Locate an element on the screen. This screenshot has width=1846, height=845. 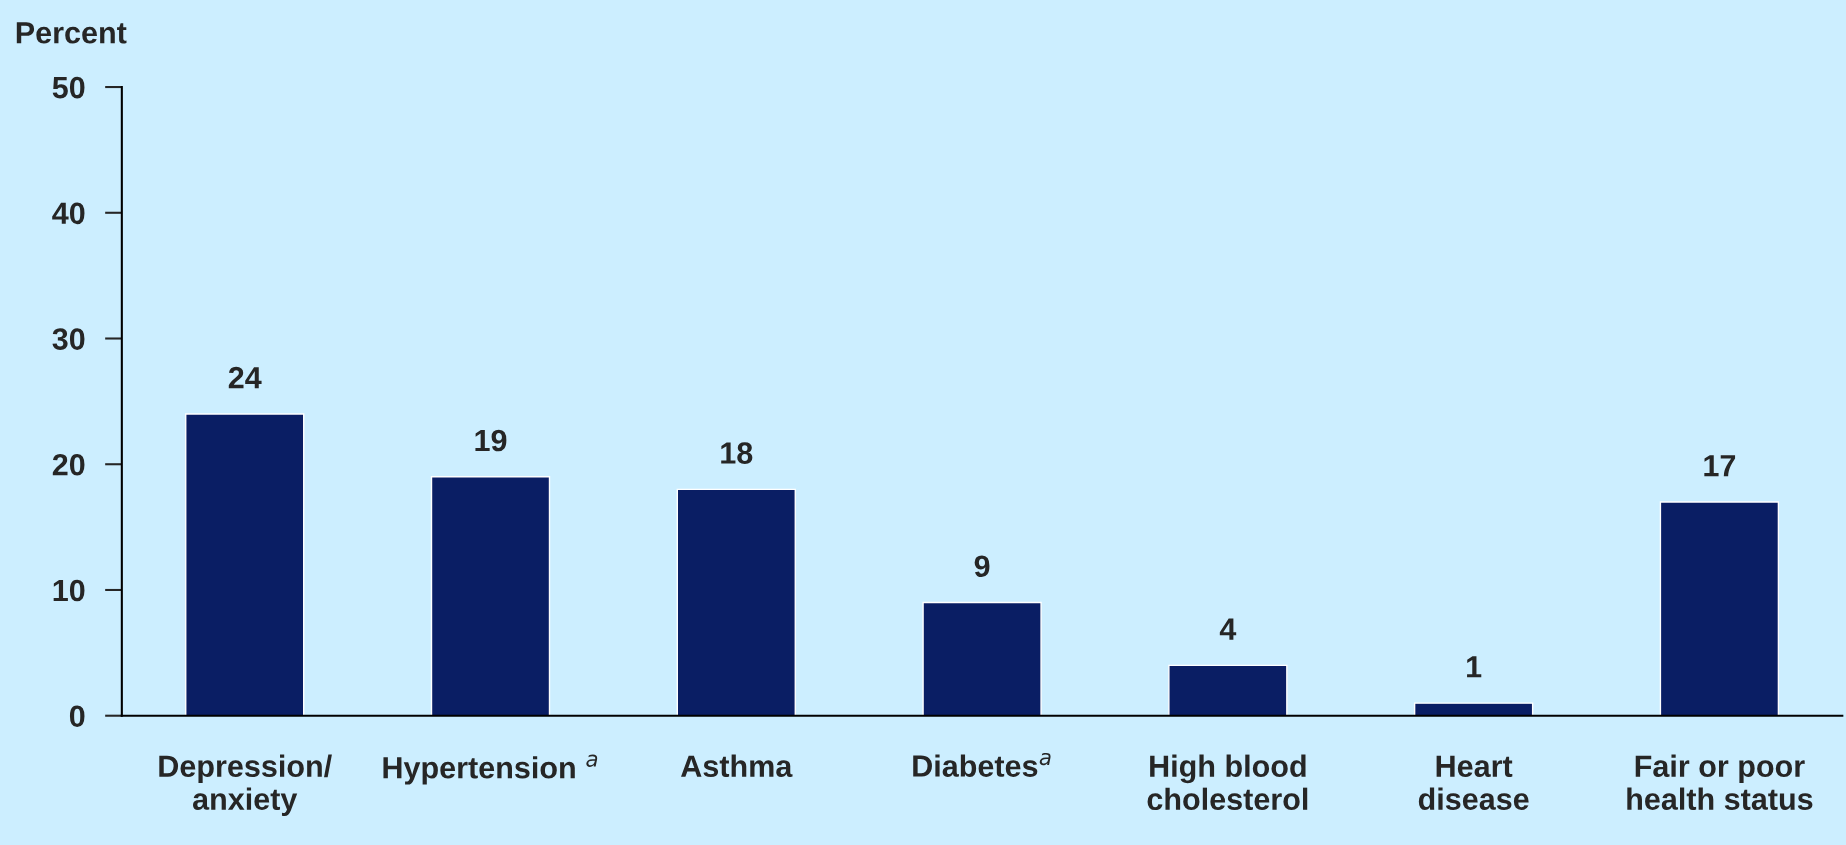
x-tick-label: Depression/ anxiety is located at coordinates (245, 785).